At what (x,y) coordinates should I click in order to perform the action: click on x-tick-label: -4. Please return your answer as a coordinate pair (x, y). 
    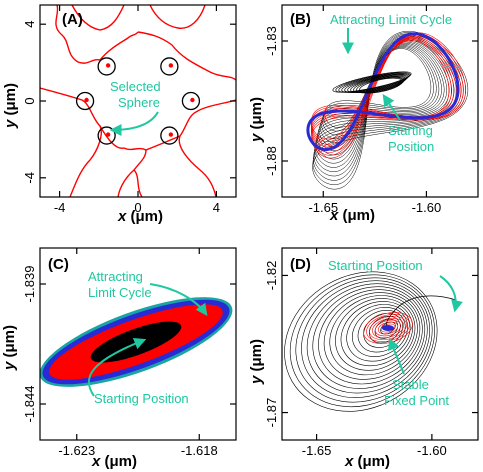
    Looking at the image, I should click on (60, 207).